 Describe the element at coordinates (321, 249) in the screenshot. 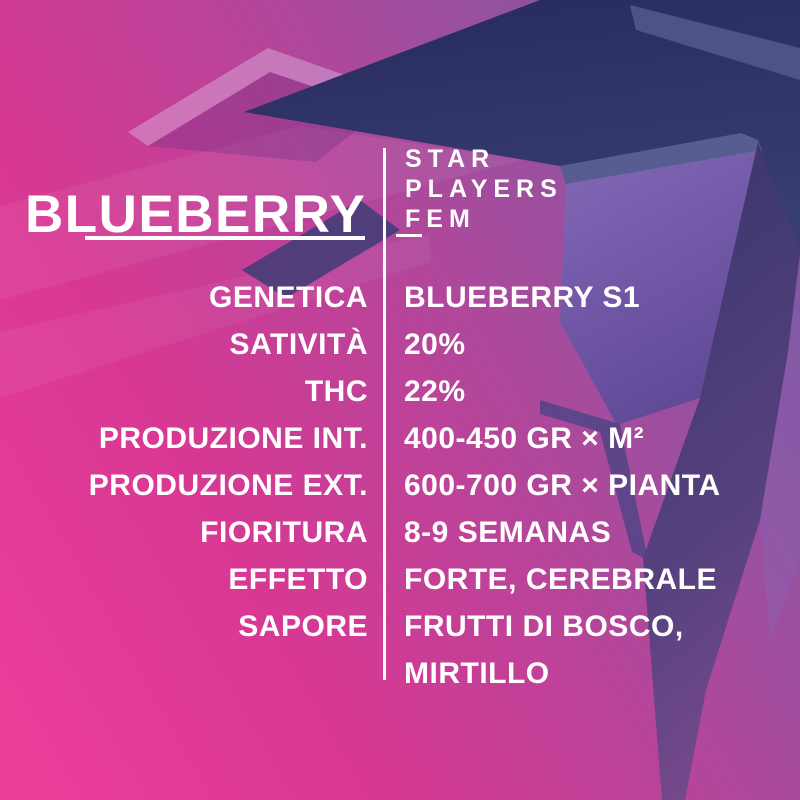

I see `wedge-shape` at that location.